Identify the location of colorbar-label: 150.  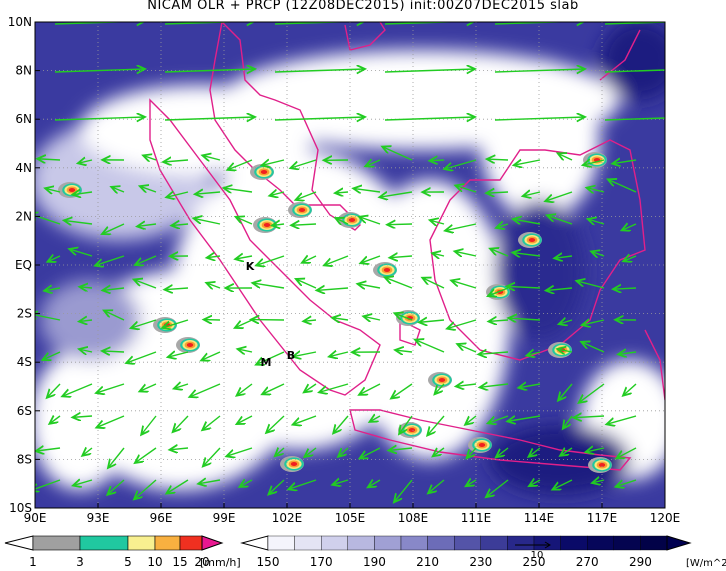
(268, 562).